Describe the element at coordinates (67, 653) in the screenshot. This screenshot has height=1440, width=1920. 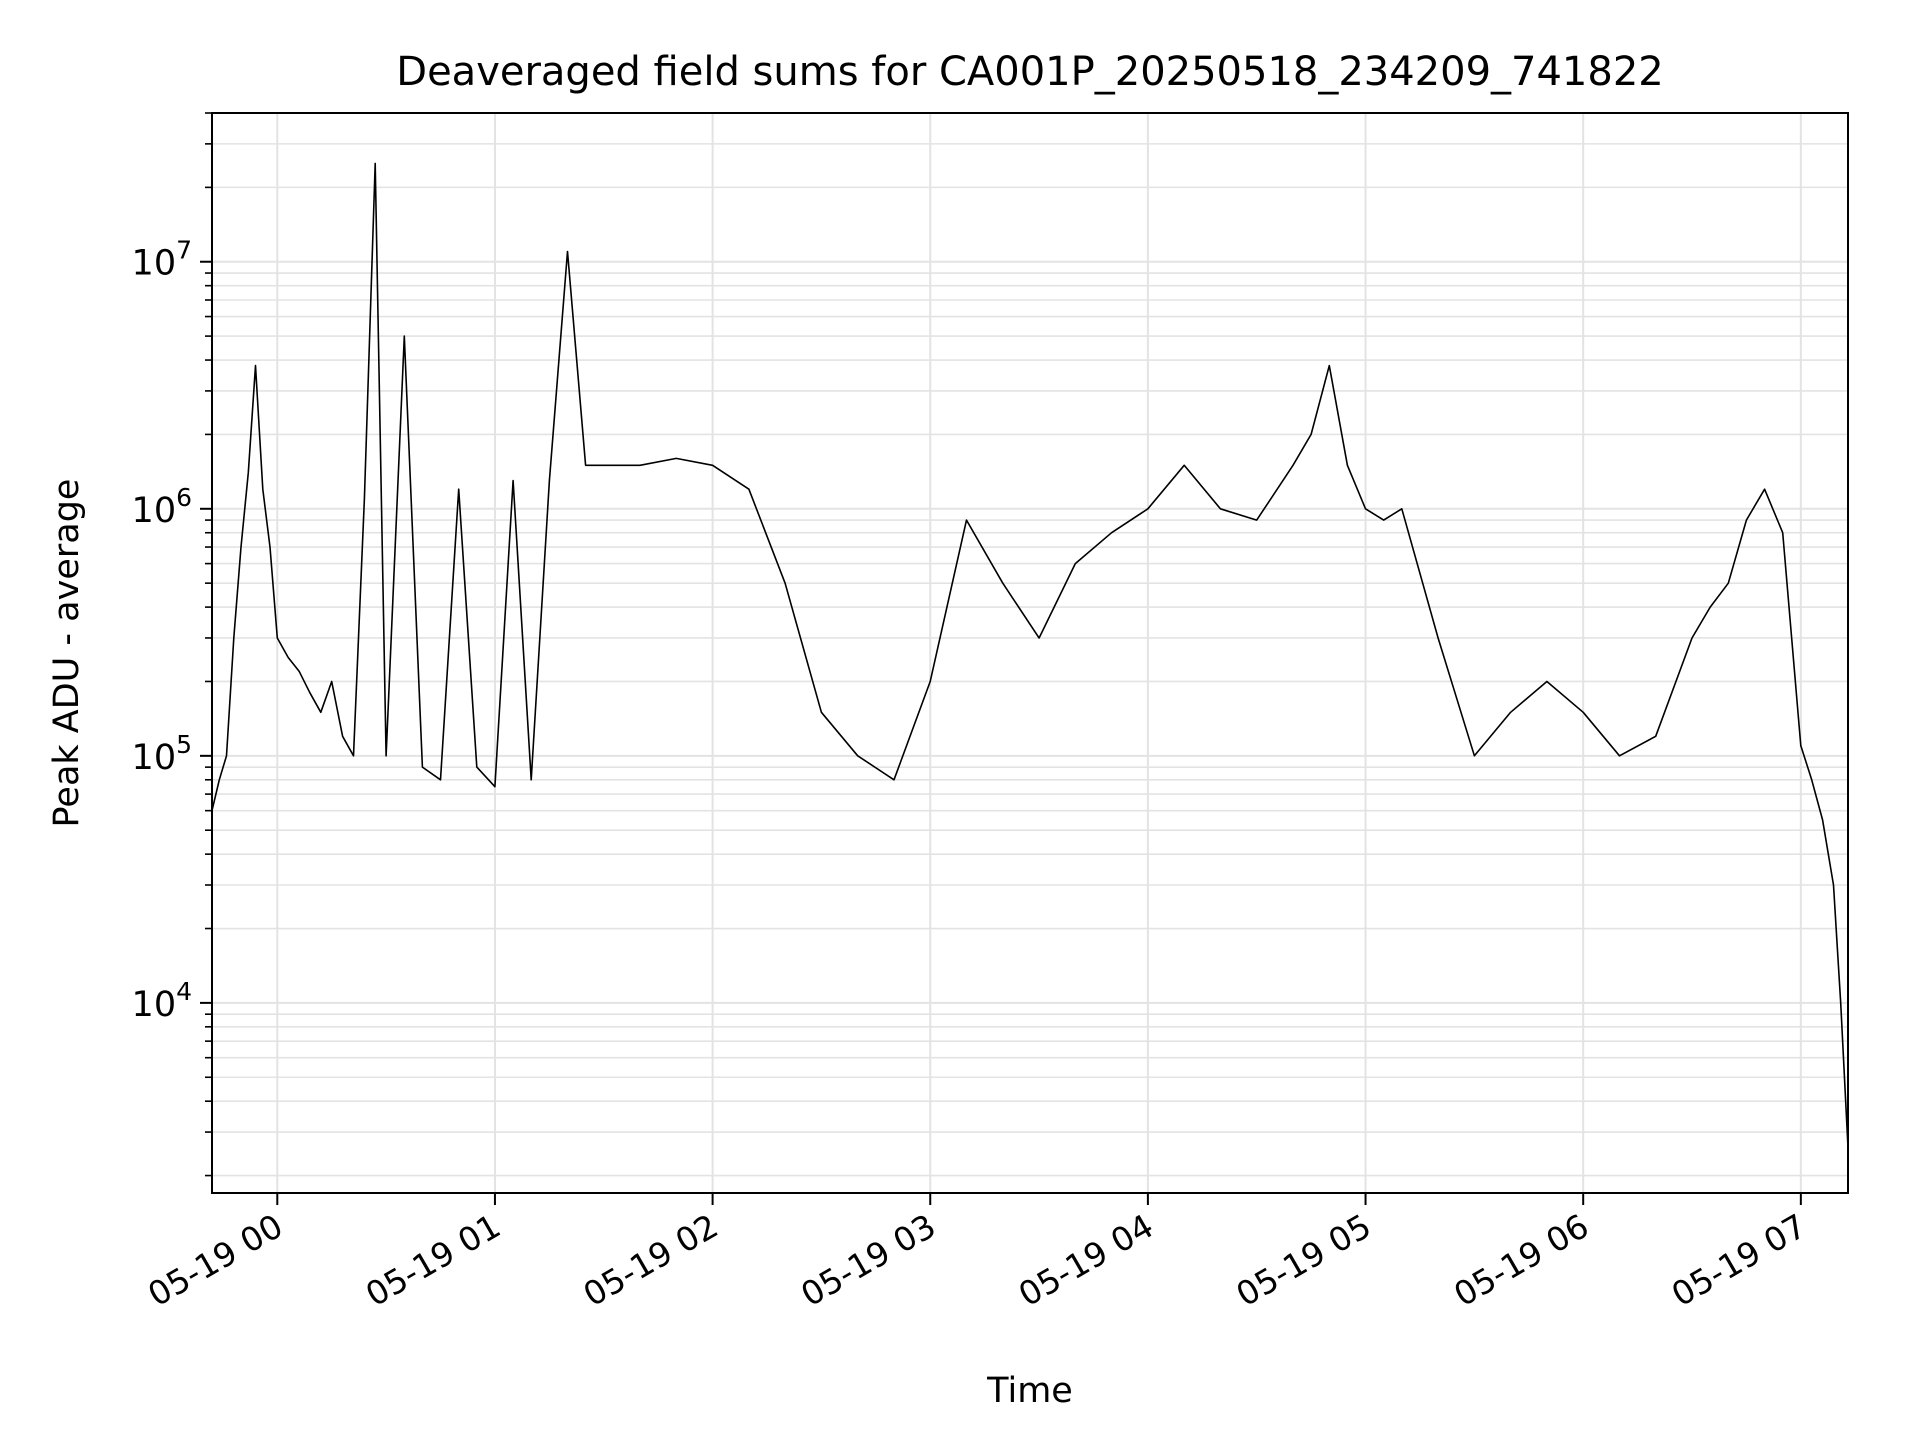
I see `y-axis-label: Peak ADU - average` at that location.